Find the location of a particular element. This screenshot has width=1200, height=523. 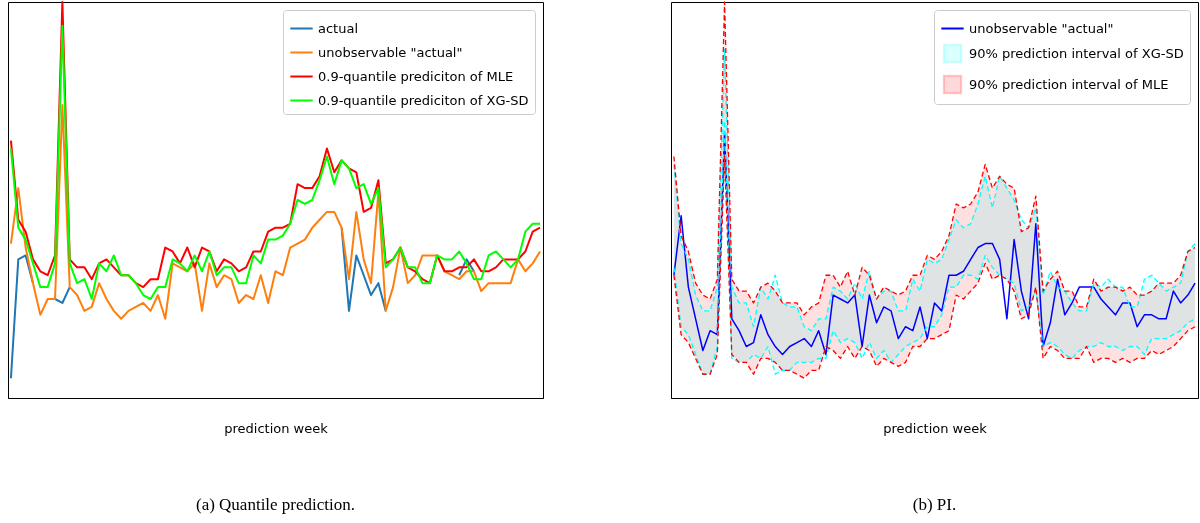

text: (b) PI. is located at coordinates (934, 504).